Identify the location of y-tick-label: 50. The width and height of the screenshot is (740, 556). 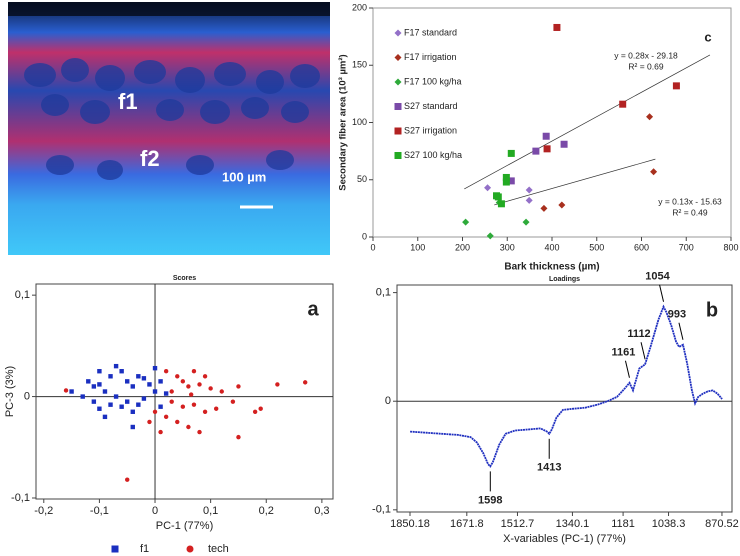
(362, 179).